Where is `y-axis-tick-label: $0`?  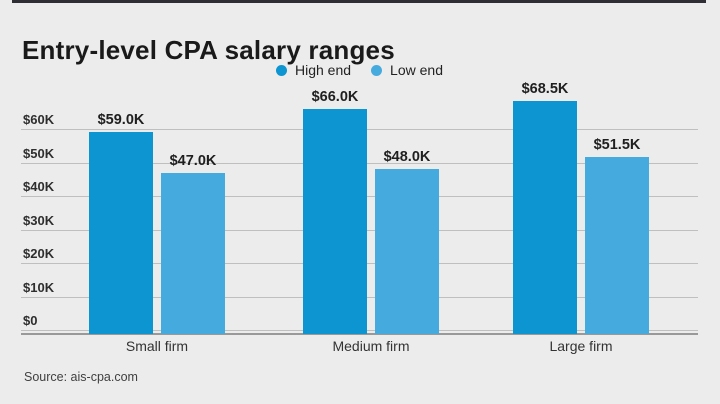 y-axis-tick-label: $0 is located at coordinates (30, 320).